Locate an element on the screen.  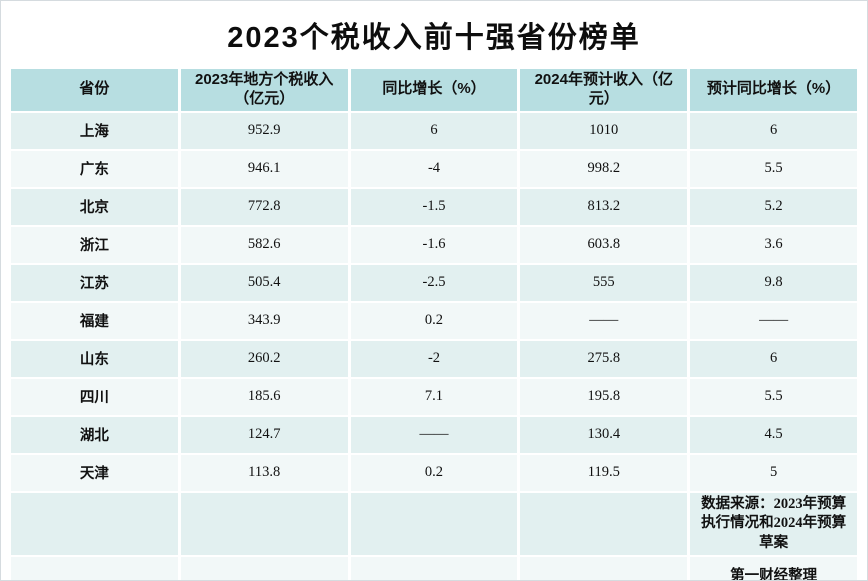
value-cell: 7.1 is located at coordinates (434, 396).